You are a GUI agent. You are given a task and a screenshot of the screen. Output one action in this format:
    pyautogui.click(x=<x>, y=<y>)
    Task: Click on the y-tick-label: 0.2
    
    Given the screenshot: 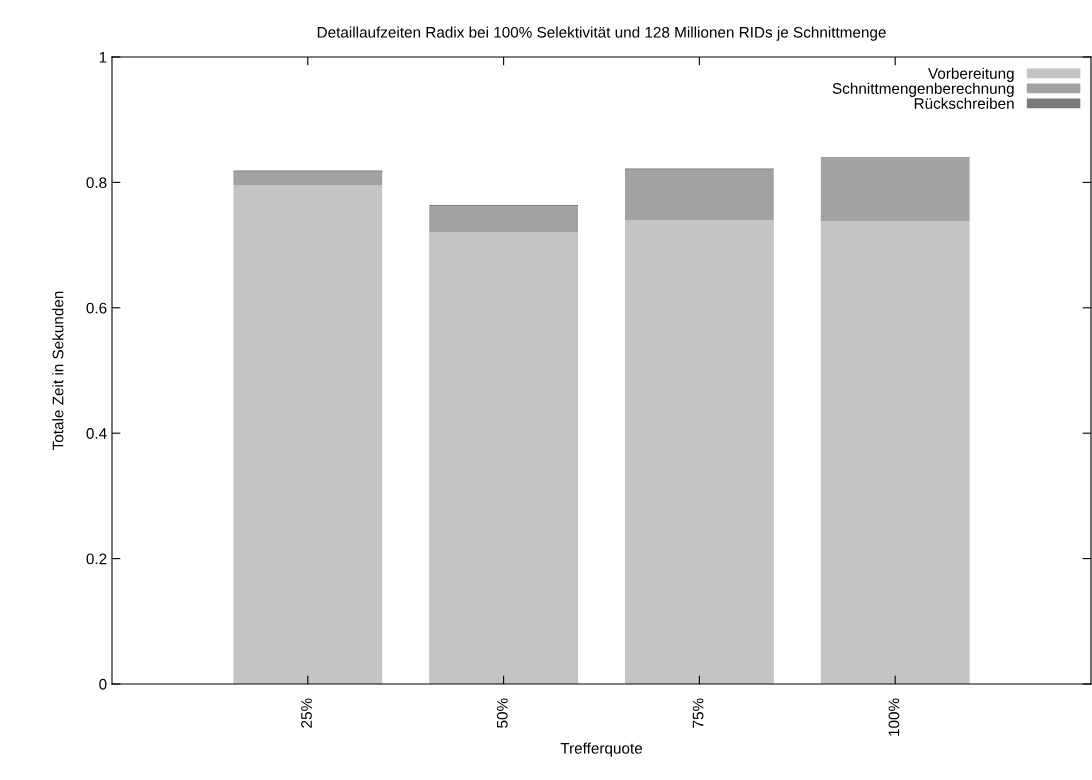 What is the action you would take?
    pyautogui.click(x=96, y=559)
    